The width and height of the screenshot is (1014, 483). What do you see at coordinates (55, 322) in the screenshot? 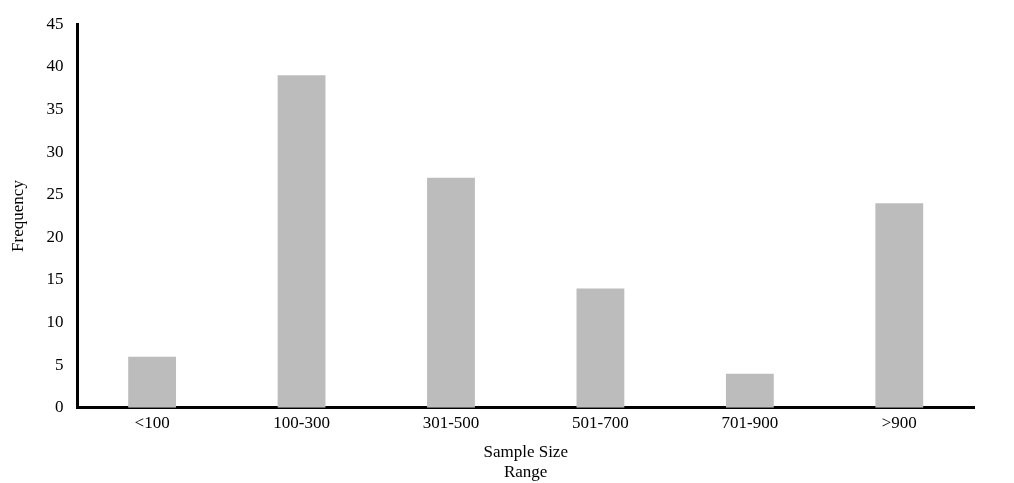
I see `y-tick-label: 10` at bounding box center [55, 322].